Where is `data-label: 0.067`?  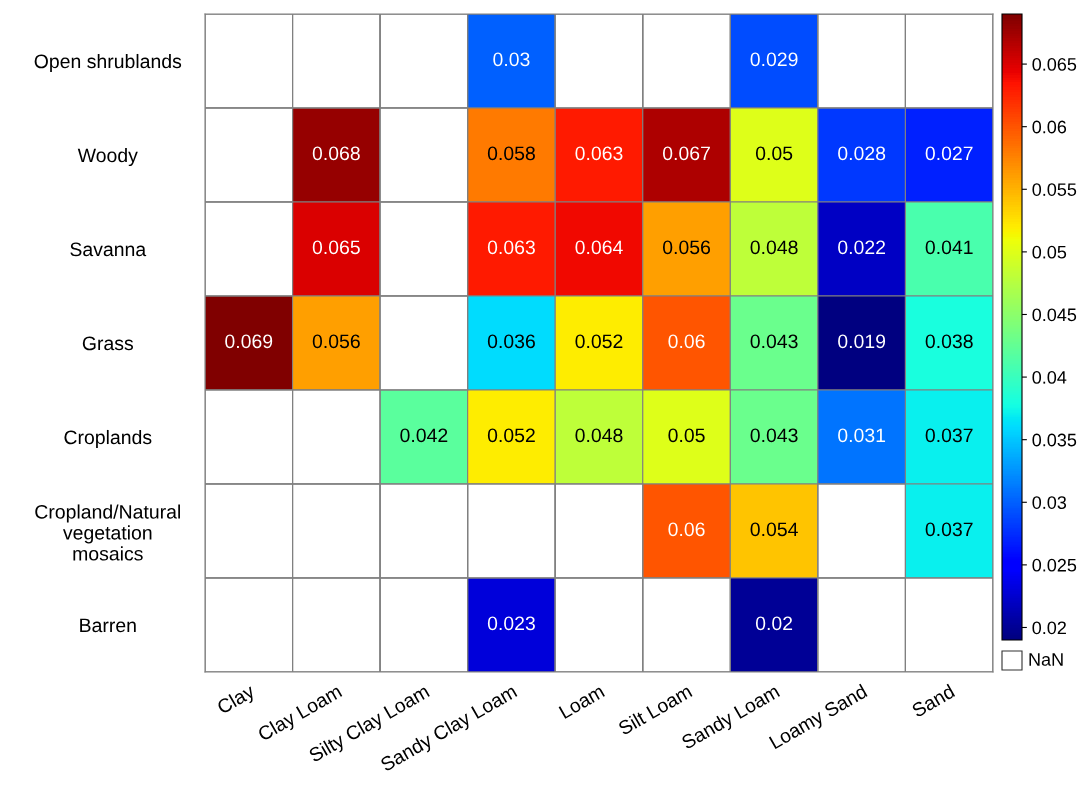
data-label: 0.067 is located at coordinates (686, 153).